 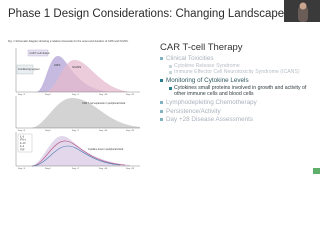 What do you see at coordinates (85, 113) in the screenshot?
I see `expansion-curve` at bounding box center [85, 113].